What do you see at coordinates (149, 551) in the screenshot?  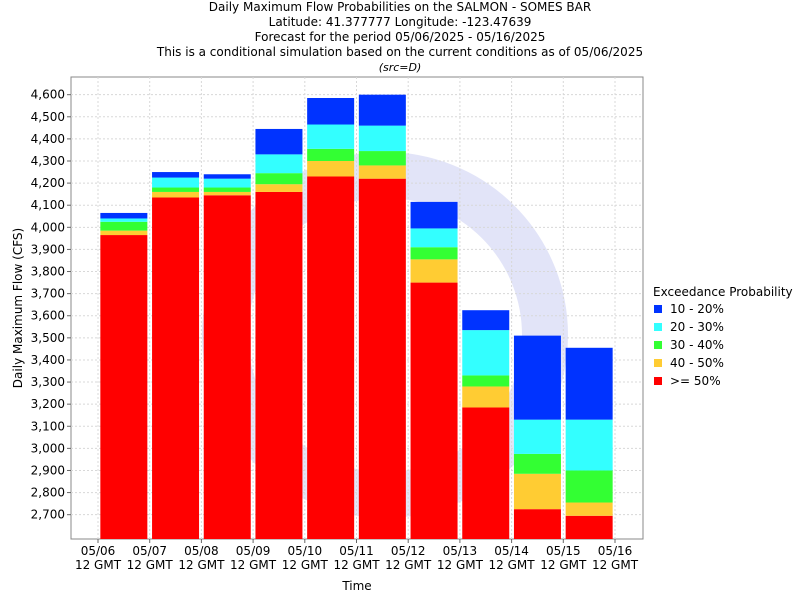 I see `x-tick-label-date: 05/07` at bounding box center [149, 551].